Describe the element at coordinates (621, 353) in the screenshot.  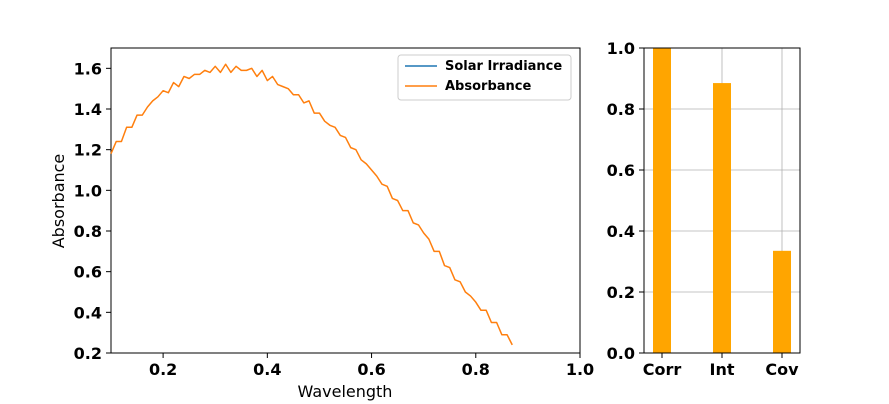
I see `bar-y-tick-label: 0.0` at that location.